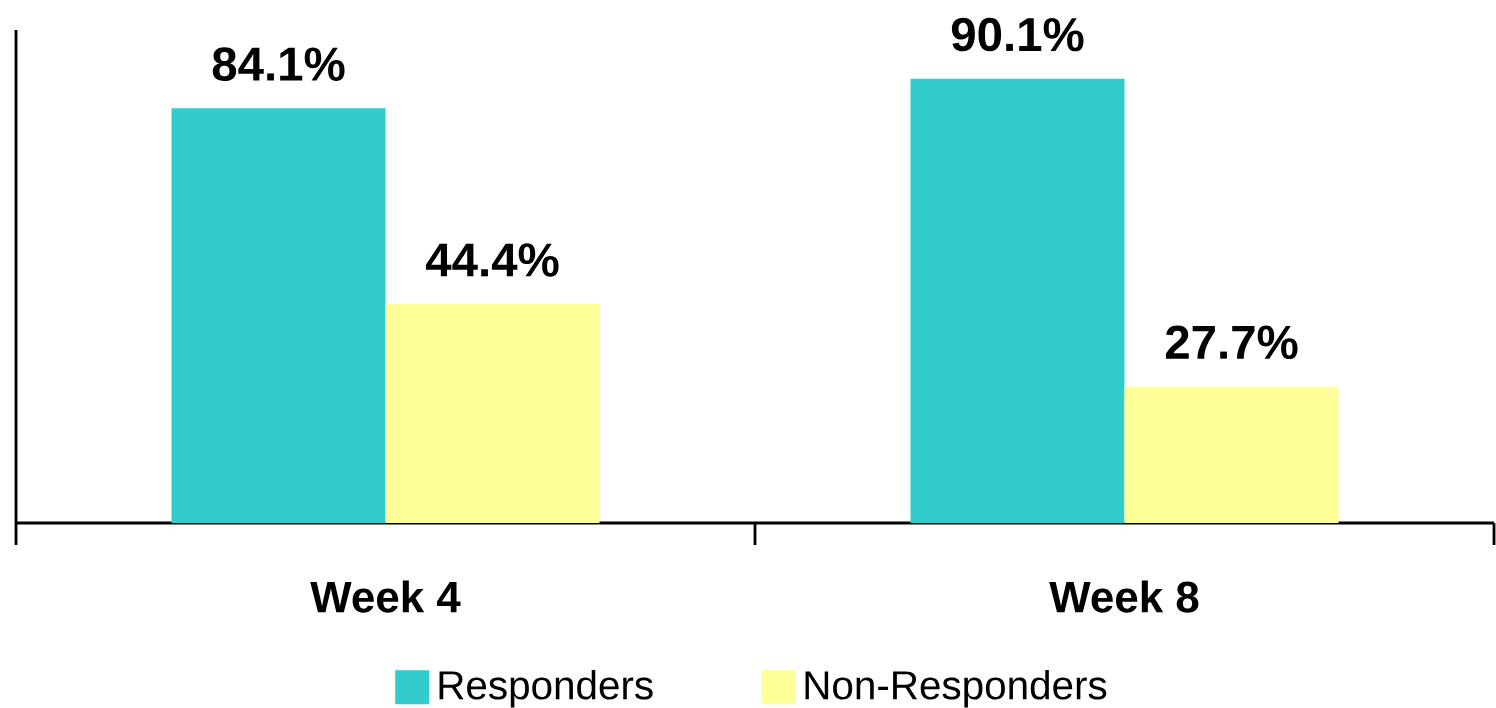 This screenshot has width=1496, height=708. What do you see at coordinates (1017, 34) in the screenshot?
I see `data-label: 90.1%` at bounding box center [1017, 34].